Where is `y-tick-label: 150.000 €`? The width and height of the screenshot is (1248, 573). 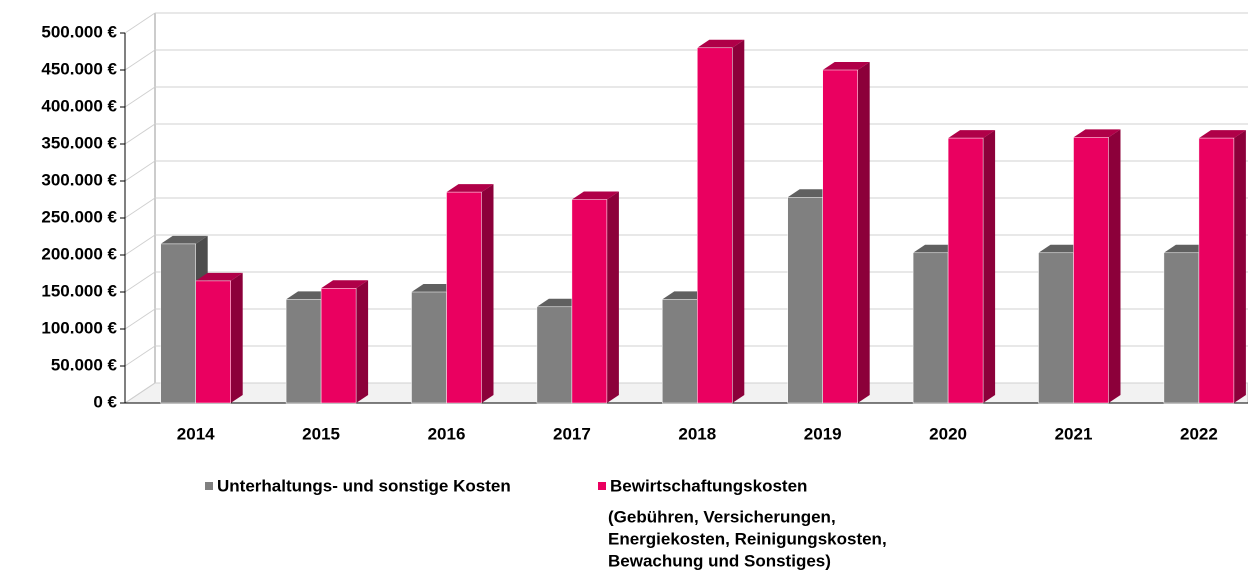
y-tick-label: 150.000 € is located at coordinates (79, 290).